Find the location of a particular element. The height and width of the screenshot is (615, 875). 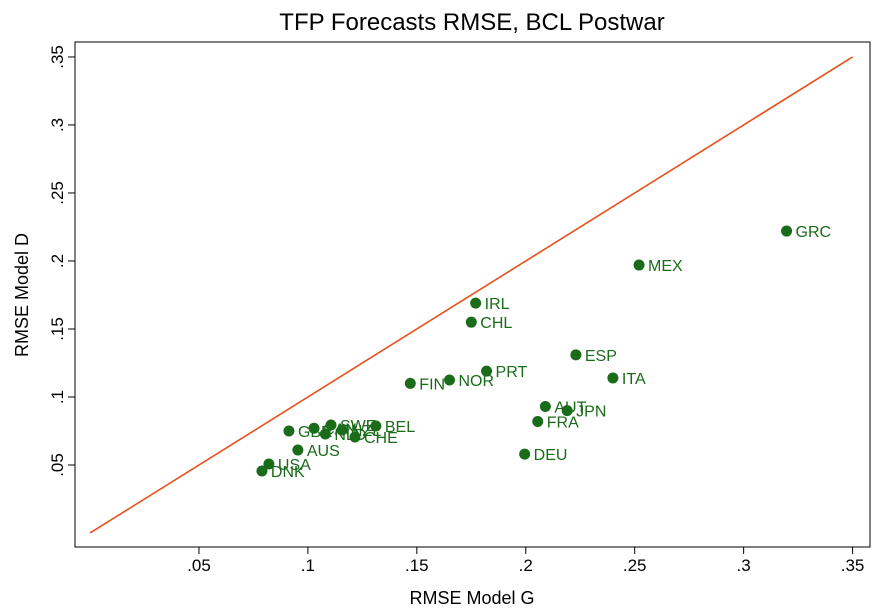

point-label: SWE is located at coordinates (358, 426).